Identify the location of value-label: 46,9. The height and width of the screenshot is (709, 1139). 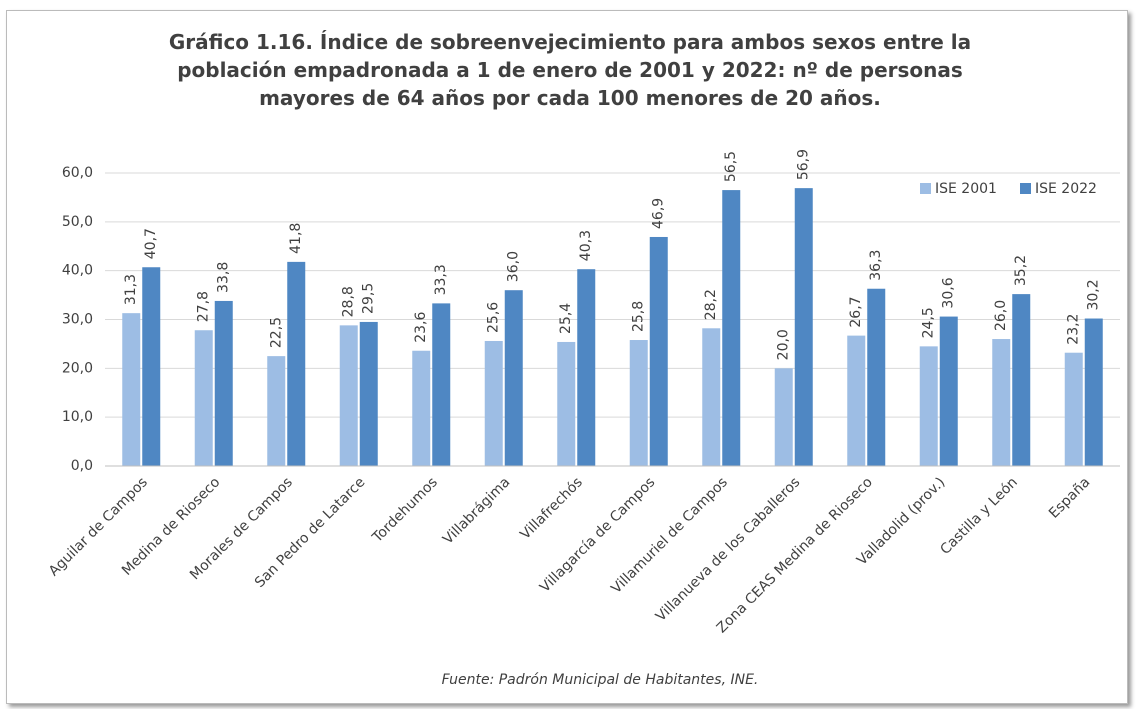
(659, 213).